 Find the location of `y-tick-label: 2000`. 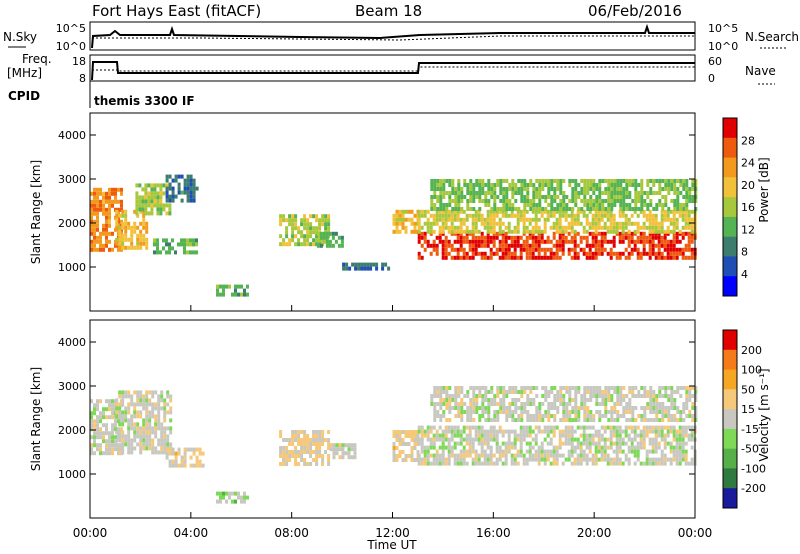

y-tick-label: 2000 is located at coordinates (72, 430).